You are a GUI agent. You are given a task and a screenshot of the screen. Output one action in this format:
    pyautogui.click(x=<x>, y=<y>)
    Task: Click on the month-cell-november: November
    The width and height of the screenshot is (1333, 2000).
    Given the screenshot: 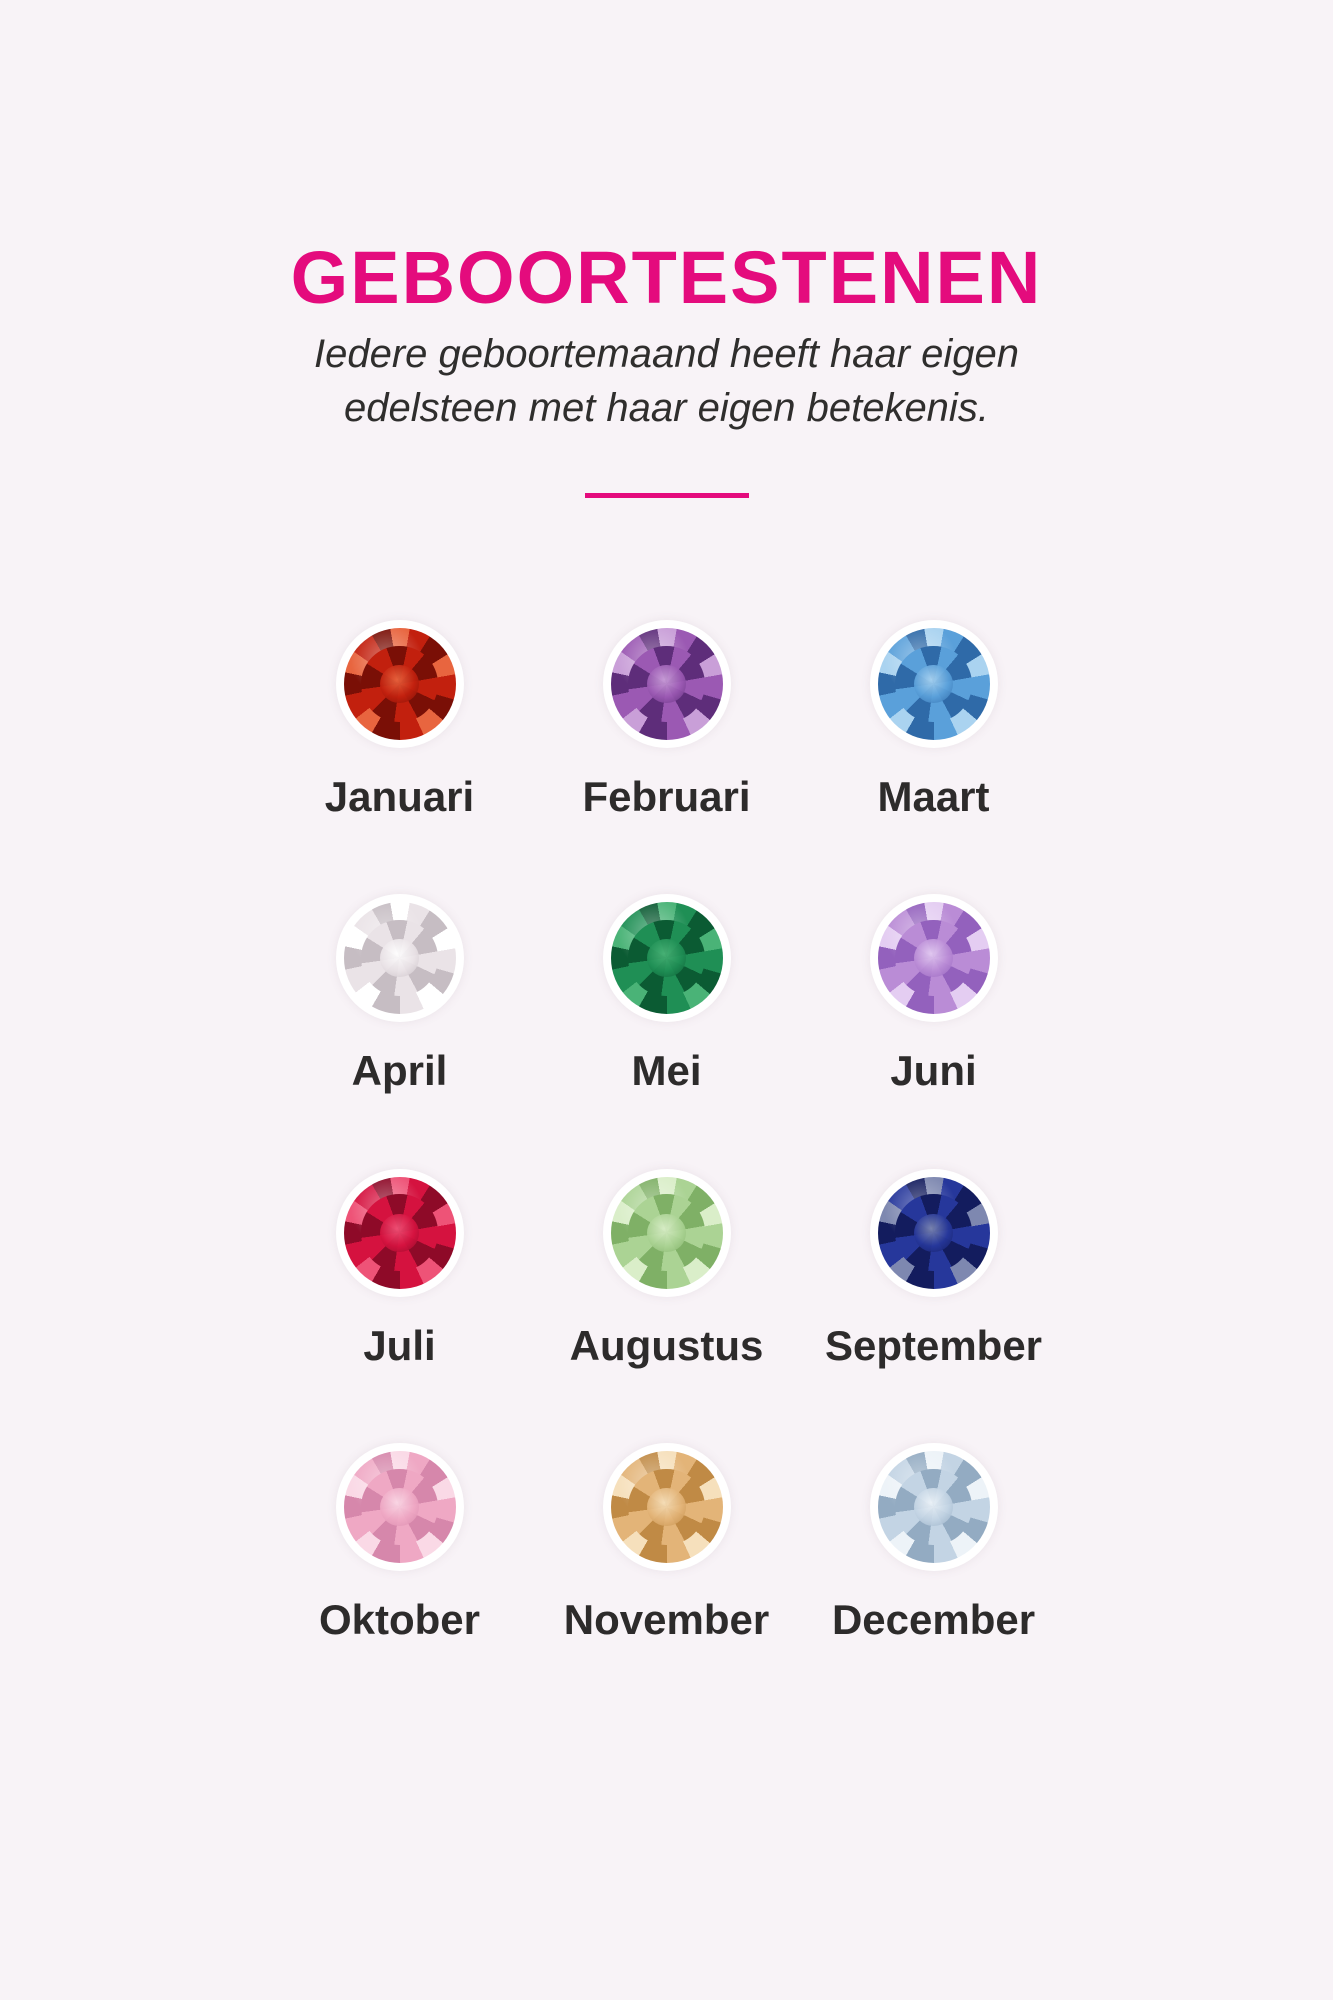 What is the action you would take?
    pyautogui.click(x=666, y=1543)
    